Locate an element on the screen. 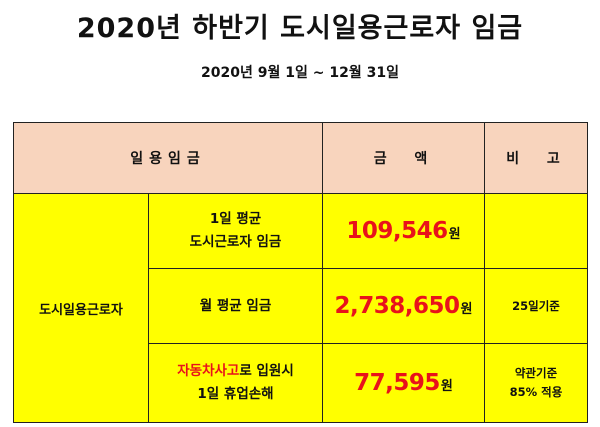 Image resolution: width=600 pixels, height=427 pixels. note-cell: 25일기준 is located at coordinates (536, 306).